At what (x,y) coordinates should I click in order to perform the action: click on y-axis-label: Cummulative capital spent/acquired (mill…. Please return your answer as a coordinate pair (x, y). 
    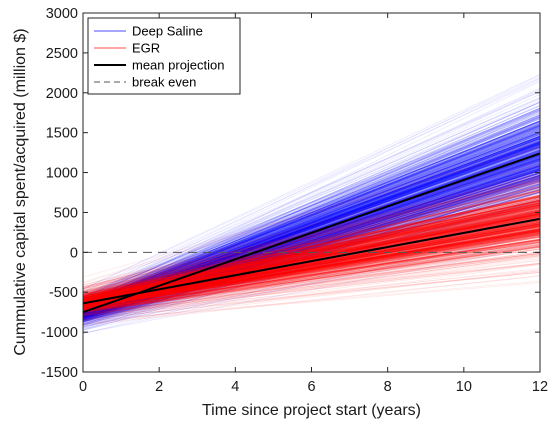
    Looking at the image, I should click on (20, 191).